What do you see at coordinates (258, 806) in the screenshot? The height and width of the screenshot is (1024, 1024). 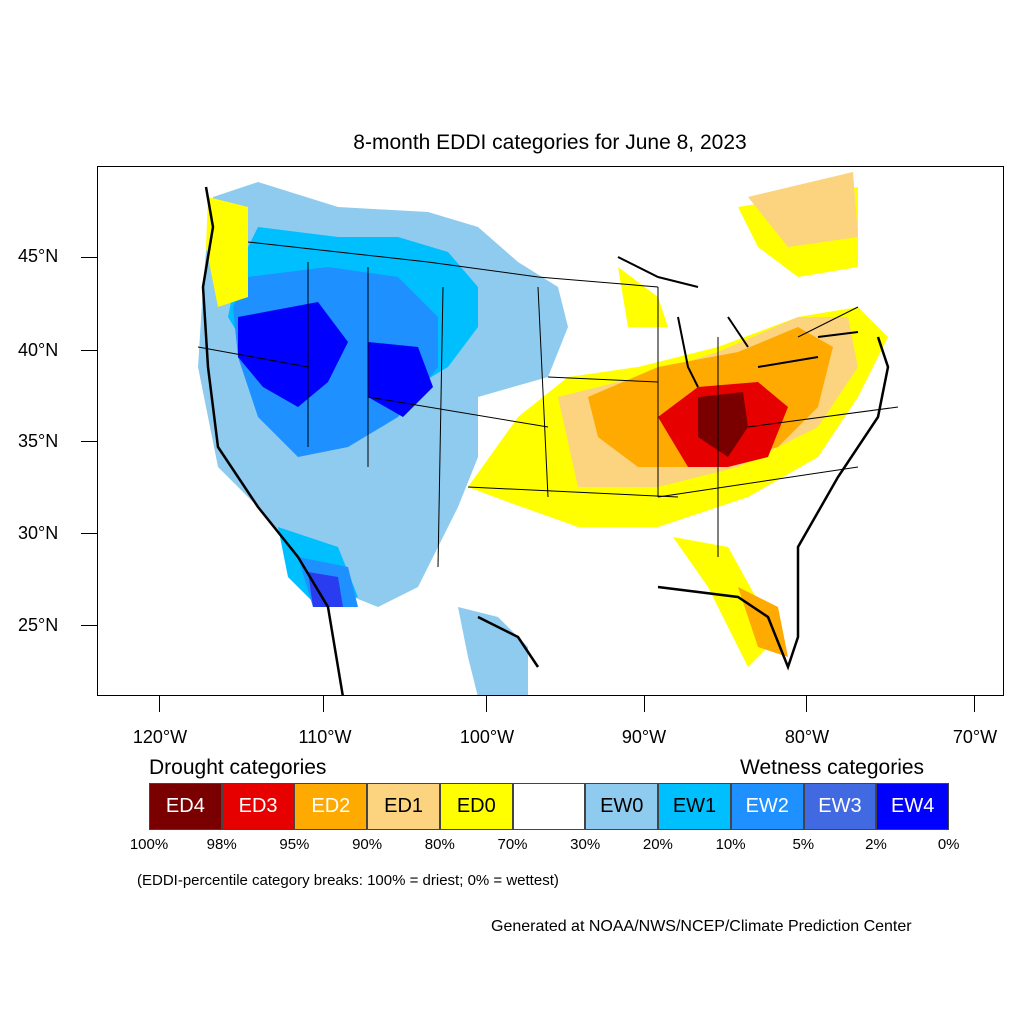 I see `legend-box-ed3: ED3` at bounding box center [258, 806].